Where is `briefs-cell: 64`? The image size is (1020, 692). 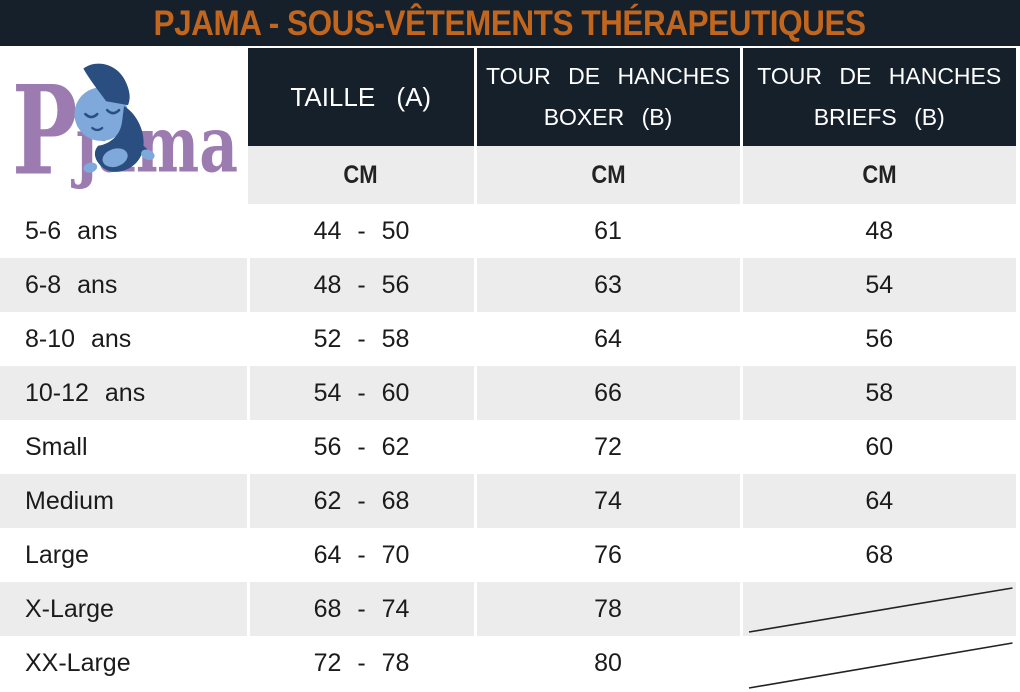 briefs-cell: 64 is located at coordinates (877, 501).